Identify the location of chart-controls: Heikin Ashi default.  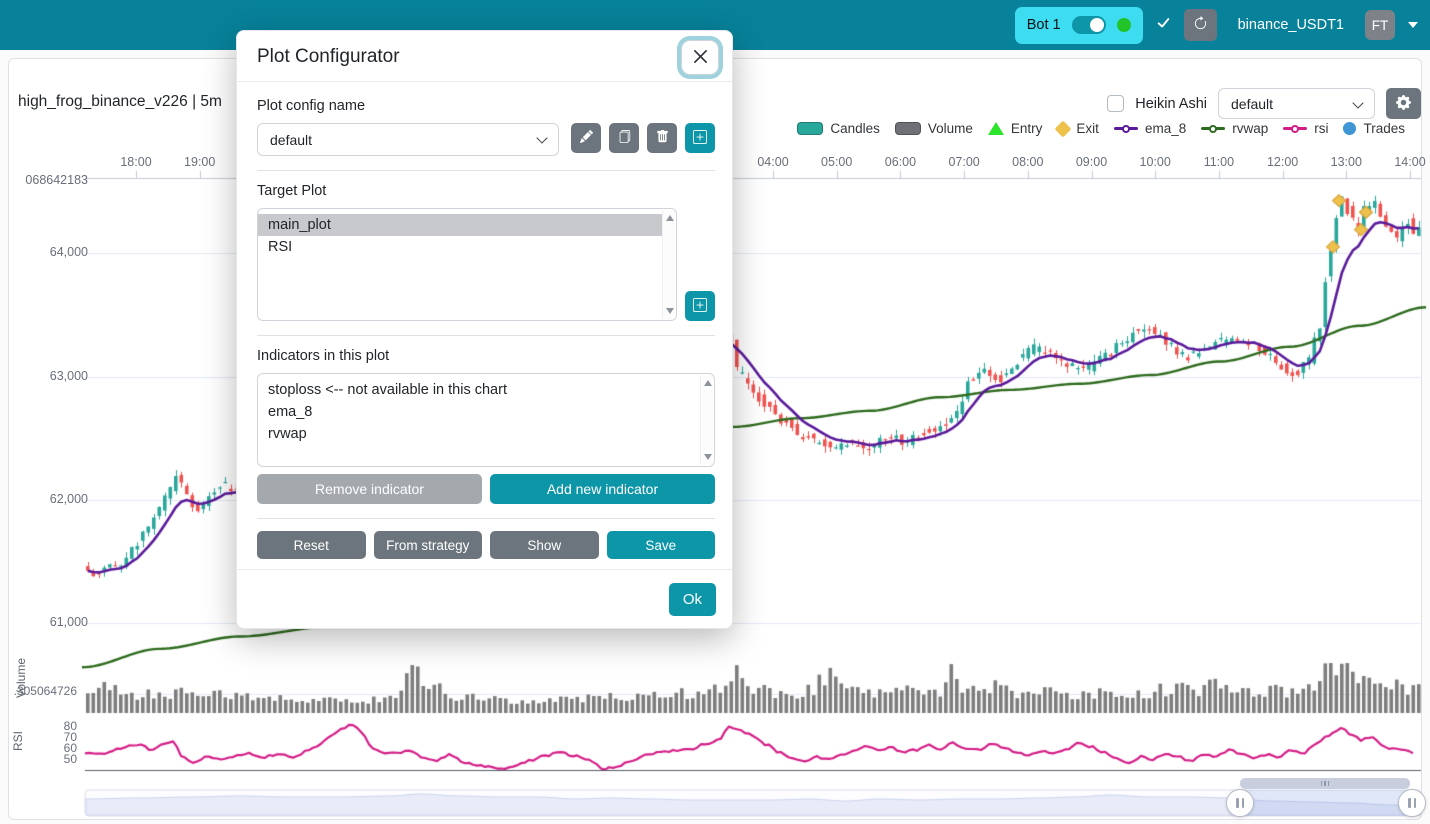
(1264, 103).